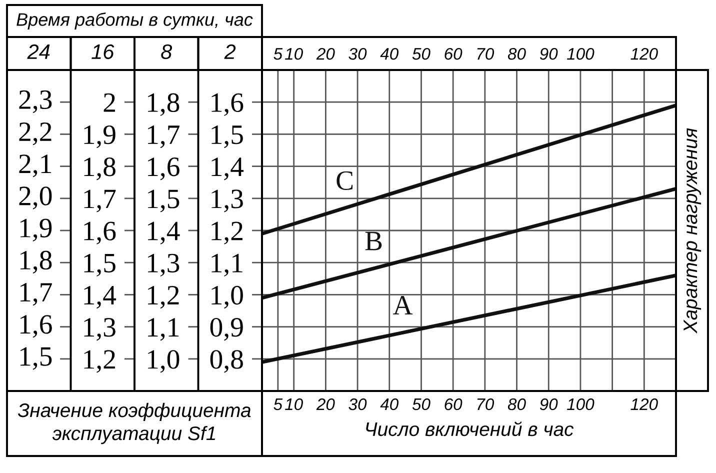 Image resolution: width=716 pixels, height=473 pixels. What do you see at coordinates (453, 404) in the screenshot?
I see `x-tick-label: 60` at bounding box center [453, 404].